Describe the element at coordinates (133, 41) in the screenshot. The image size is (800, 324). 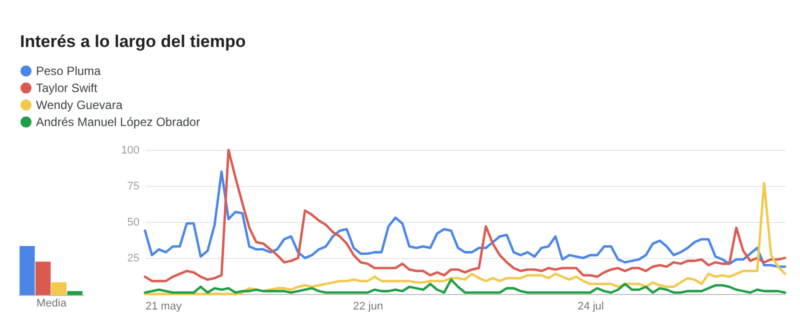
I see `chart-title: Interés a lo largo del tiempo` at that location.